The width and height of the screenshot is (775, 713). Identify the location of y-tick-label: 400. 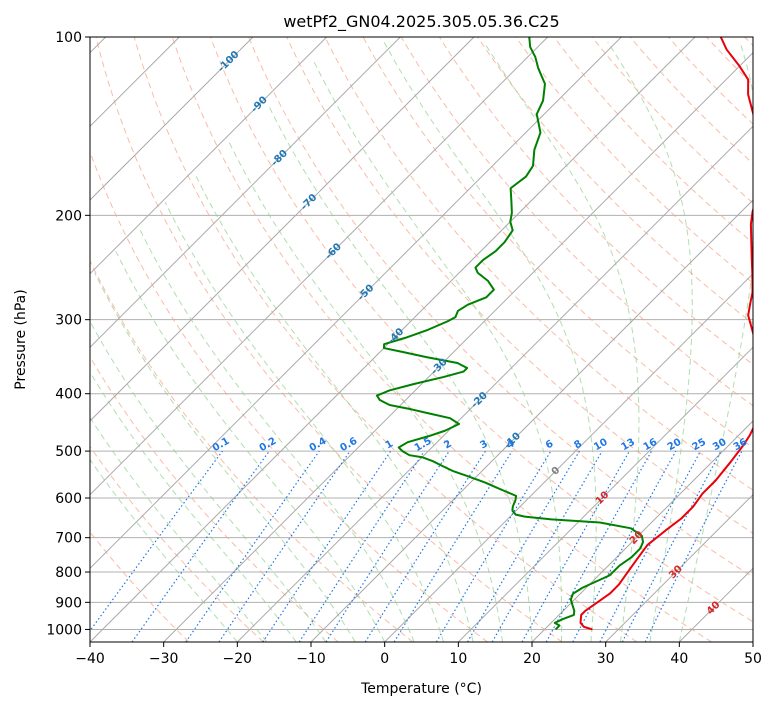
(68, 395).